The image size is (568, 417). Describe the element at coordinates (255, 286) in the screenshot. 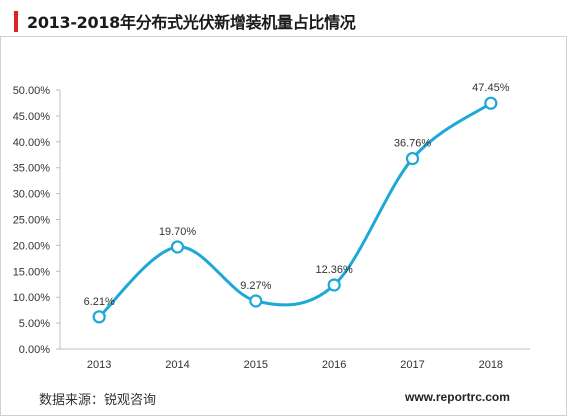

I see `data-label: 9.27%` at that location.